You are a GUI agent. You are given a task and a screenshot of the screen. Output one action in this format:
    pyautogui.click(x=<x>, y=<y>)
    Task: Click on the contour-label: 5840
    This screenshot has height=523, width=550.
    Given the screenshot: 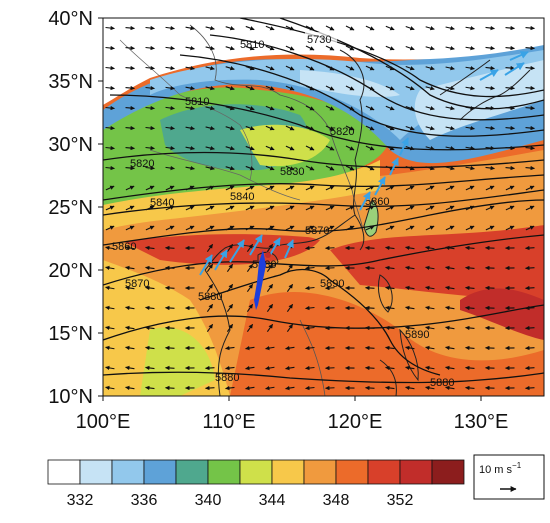 What is the action you would take?
    pyautogui.click(x=242, y=197)
    